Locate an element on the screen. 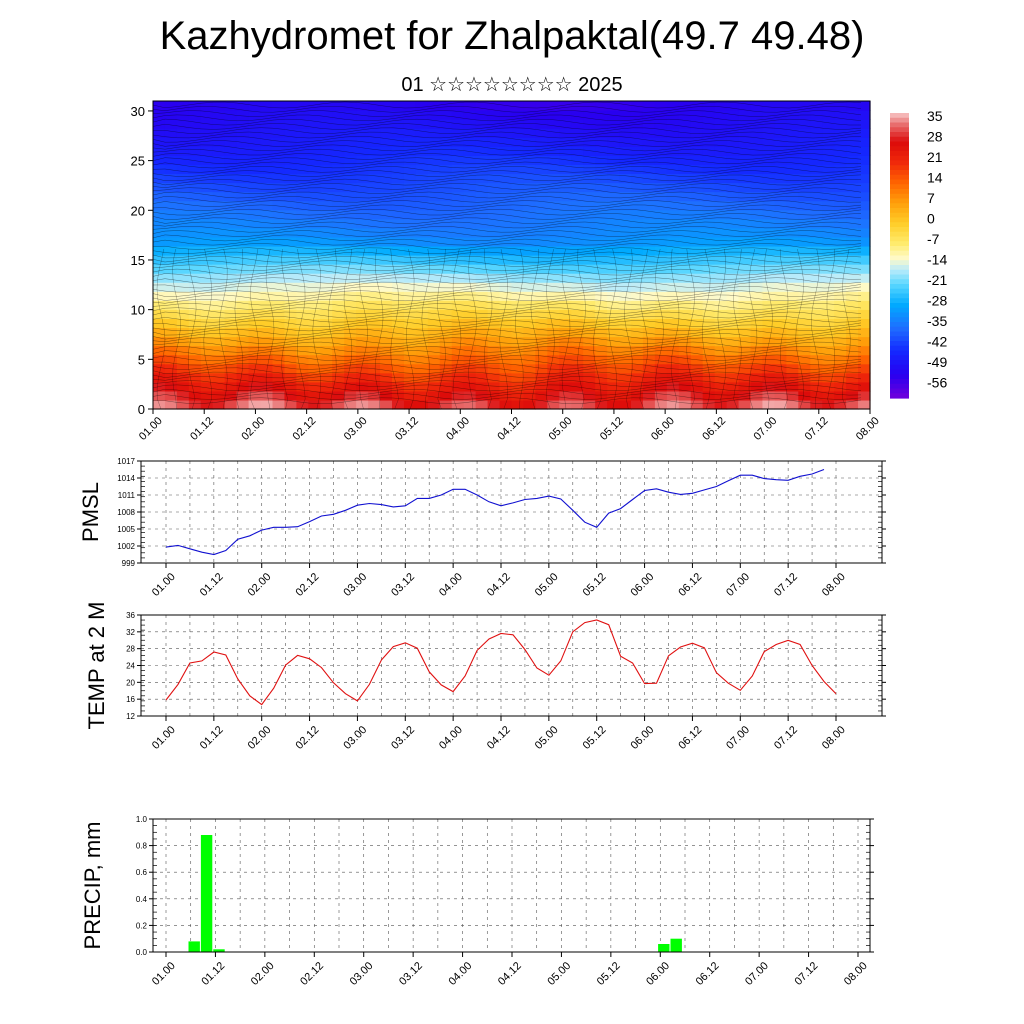  x-tick-label: 08.00 is located at coordinates (834, 585).